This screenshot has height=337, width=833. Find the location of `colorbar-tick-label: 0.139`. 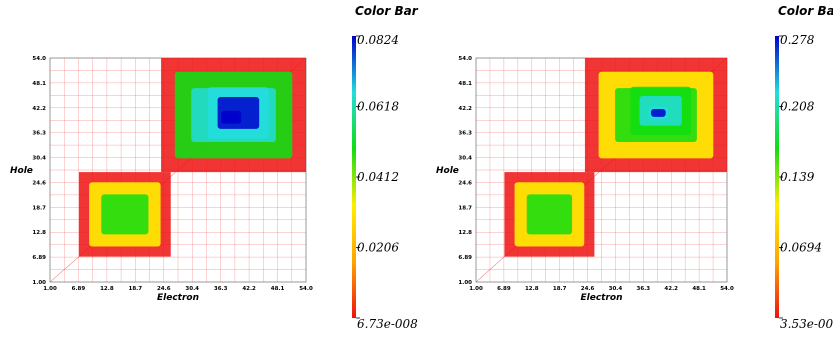

colorbar-tick-label: 0.139 is located at coordinates (797, 177).